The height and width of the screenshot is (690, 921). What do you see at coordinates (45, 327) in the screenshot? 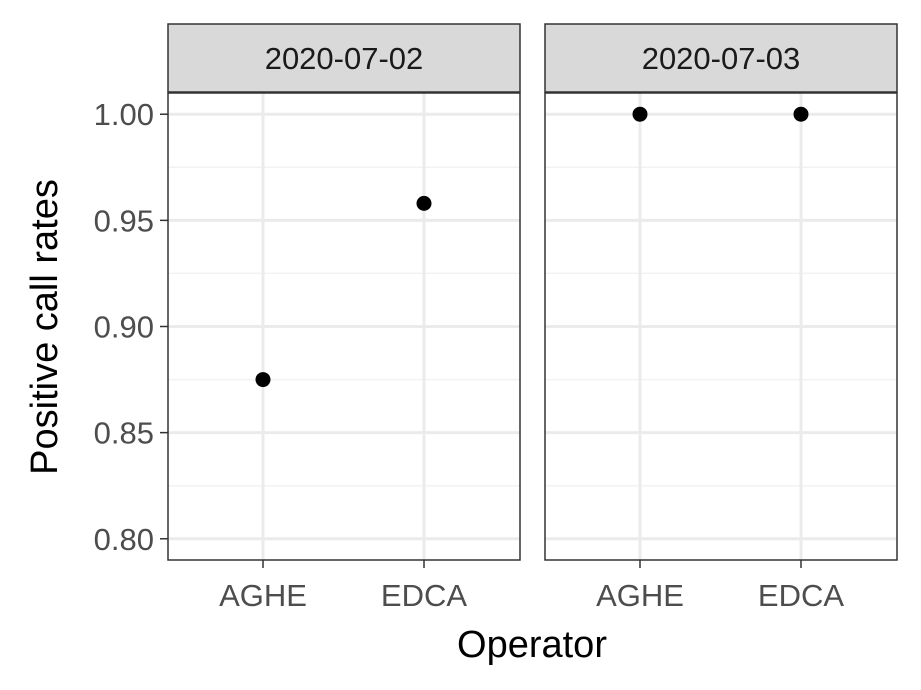
I see `y-axis-title: Positive call rates` at bounding box center [45, 327].